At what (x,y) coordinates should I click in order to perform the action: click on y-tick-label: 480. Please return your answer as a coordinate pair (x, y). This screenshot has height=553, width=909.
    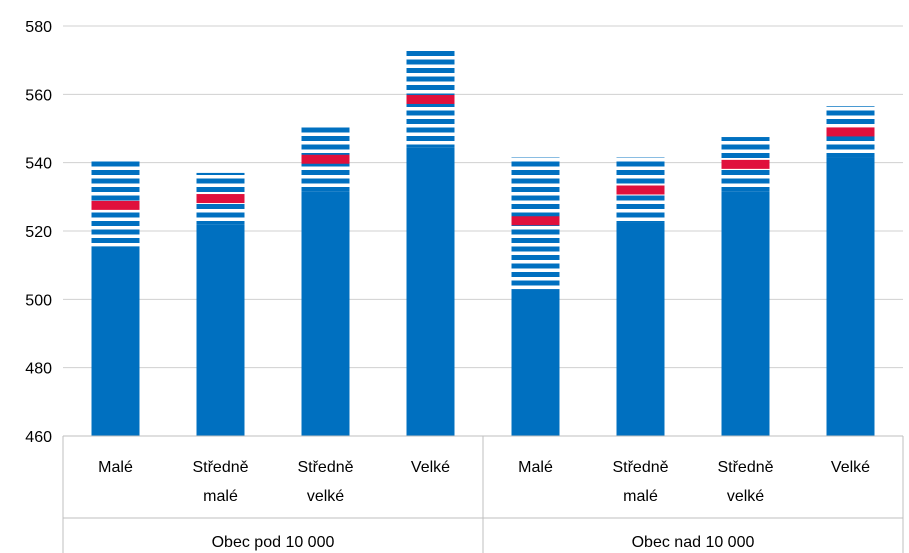
    Looking at the image, I should click on (38, 369).